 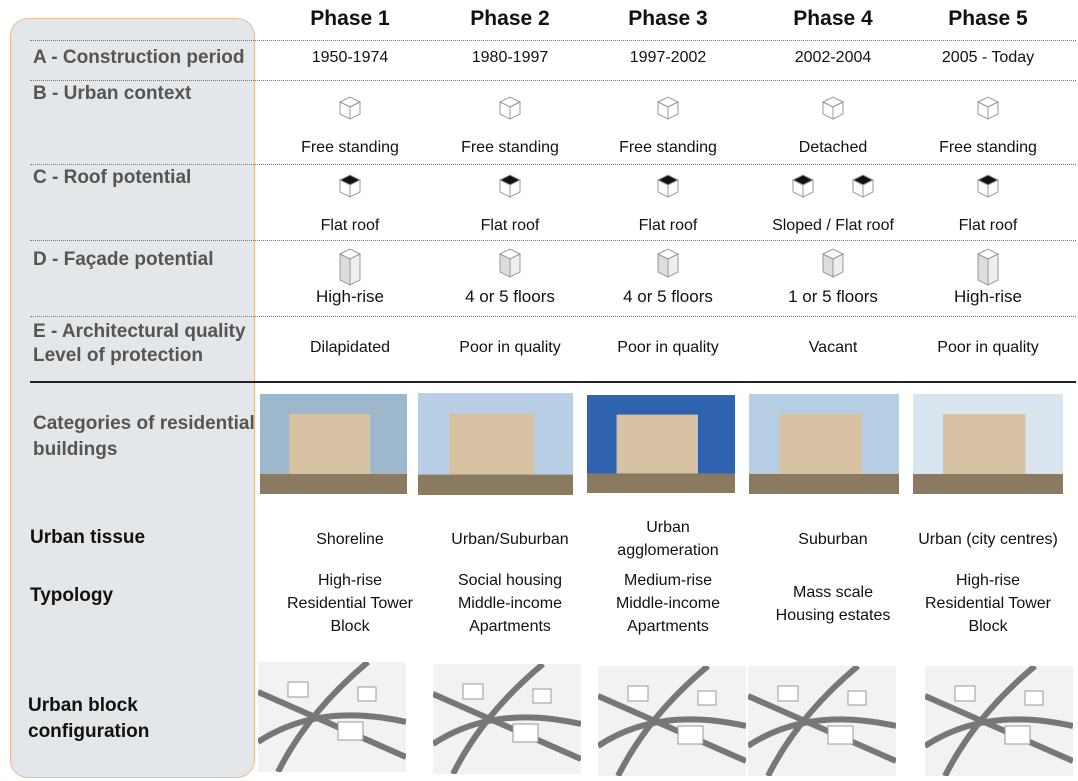 I want to click on row-label: C - Roof potential, so click(x=112, y=177).